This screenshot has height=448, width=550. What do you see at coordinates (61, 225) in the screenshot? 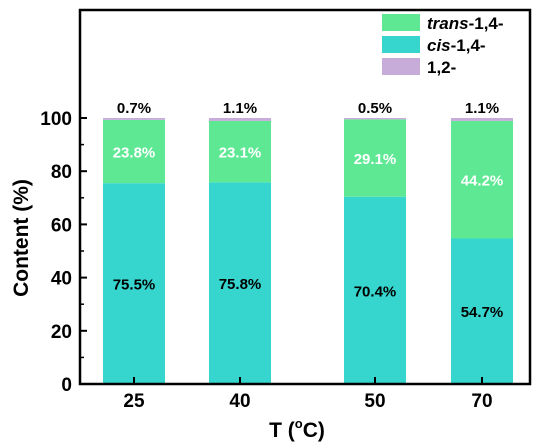
I see `y-tick-label: 60` at bounding box center [61, 225].